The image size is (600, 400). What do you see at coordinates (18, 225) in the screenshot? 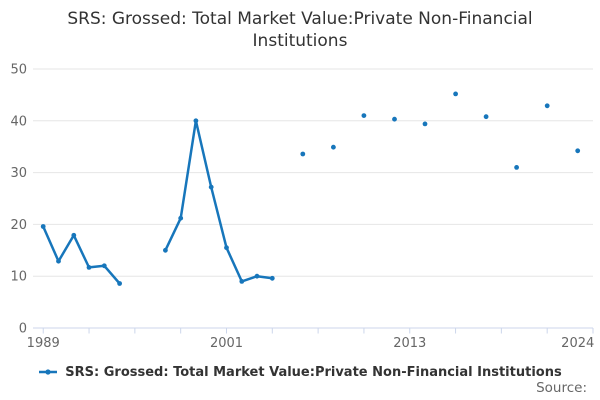
I see `y-tick-label: 20` at bounding box center [18, 225].